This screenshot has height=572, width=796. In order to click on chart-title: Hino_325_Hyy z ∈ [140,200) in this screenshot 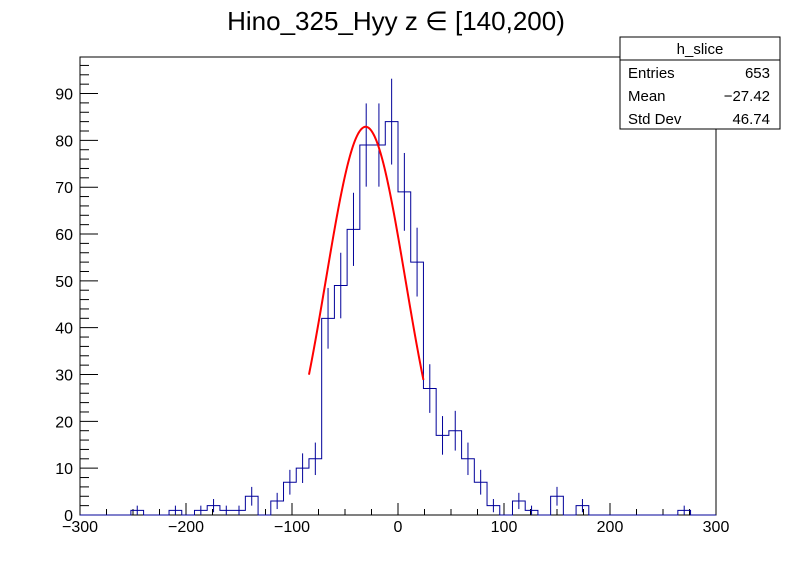, I will do `click(396, 21)`.